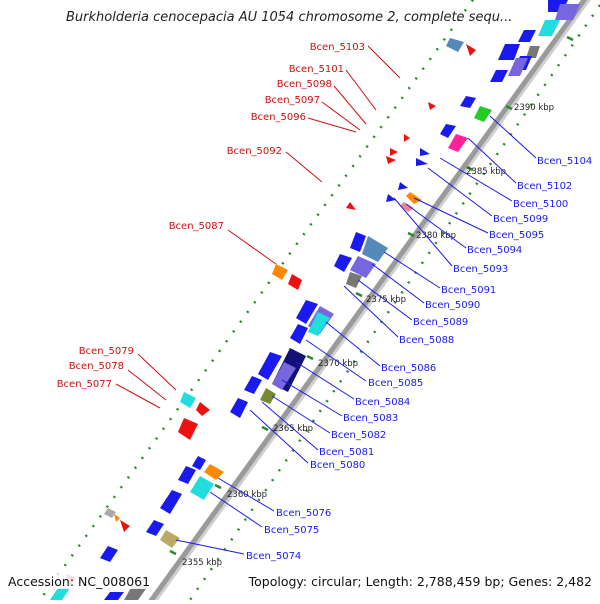 Image resolution: width=600 pixels, height=604 pixels. What do you see at coordinates (316, 69) in the screenshot?
I see `gene-label-left: Bcen_5101` at bounding box center [316, 69].